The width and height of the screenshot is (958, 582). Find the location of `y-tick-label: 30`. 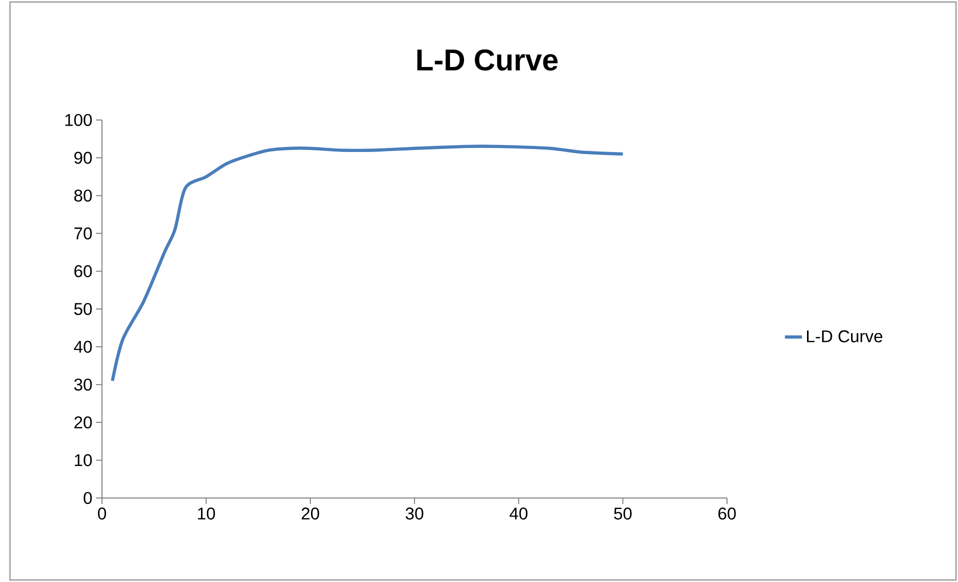

y-tick-label: 30 is located at coordinates (83, 384).